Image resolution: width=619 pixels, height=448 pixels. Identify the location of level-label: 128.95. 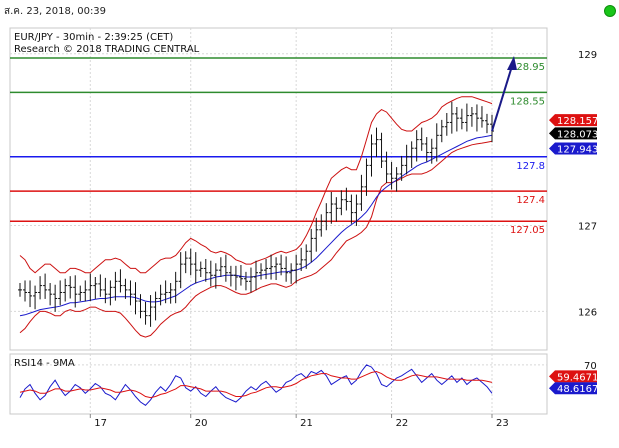
(527, 67).